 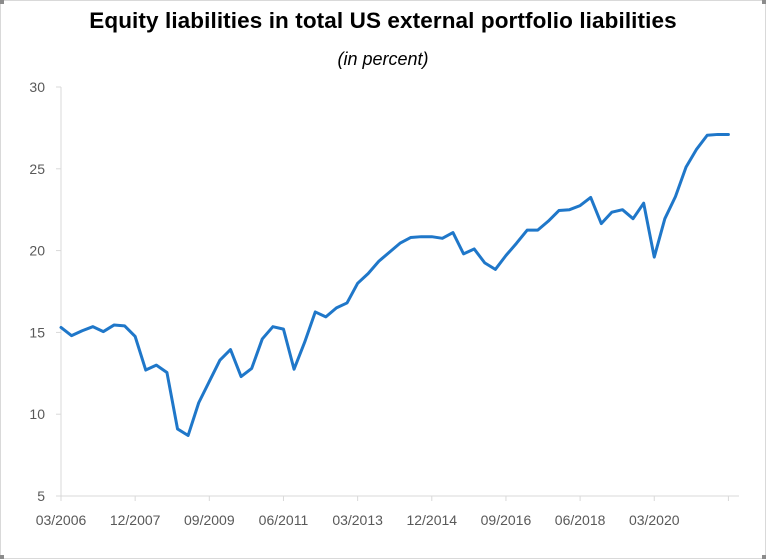 I want to click on y-tick-label: 10, so click(x=37, y=414).